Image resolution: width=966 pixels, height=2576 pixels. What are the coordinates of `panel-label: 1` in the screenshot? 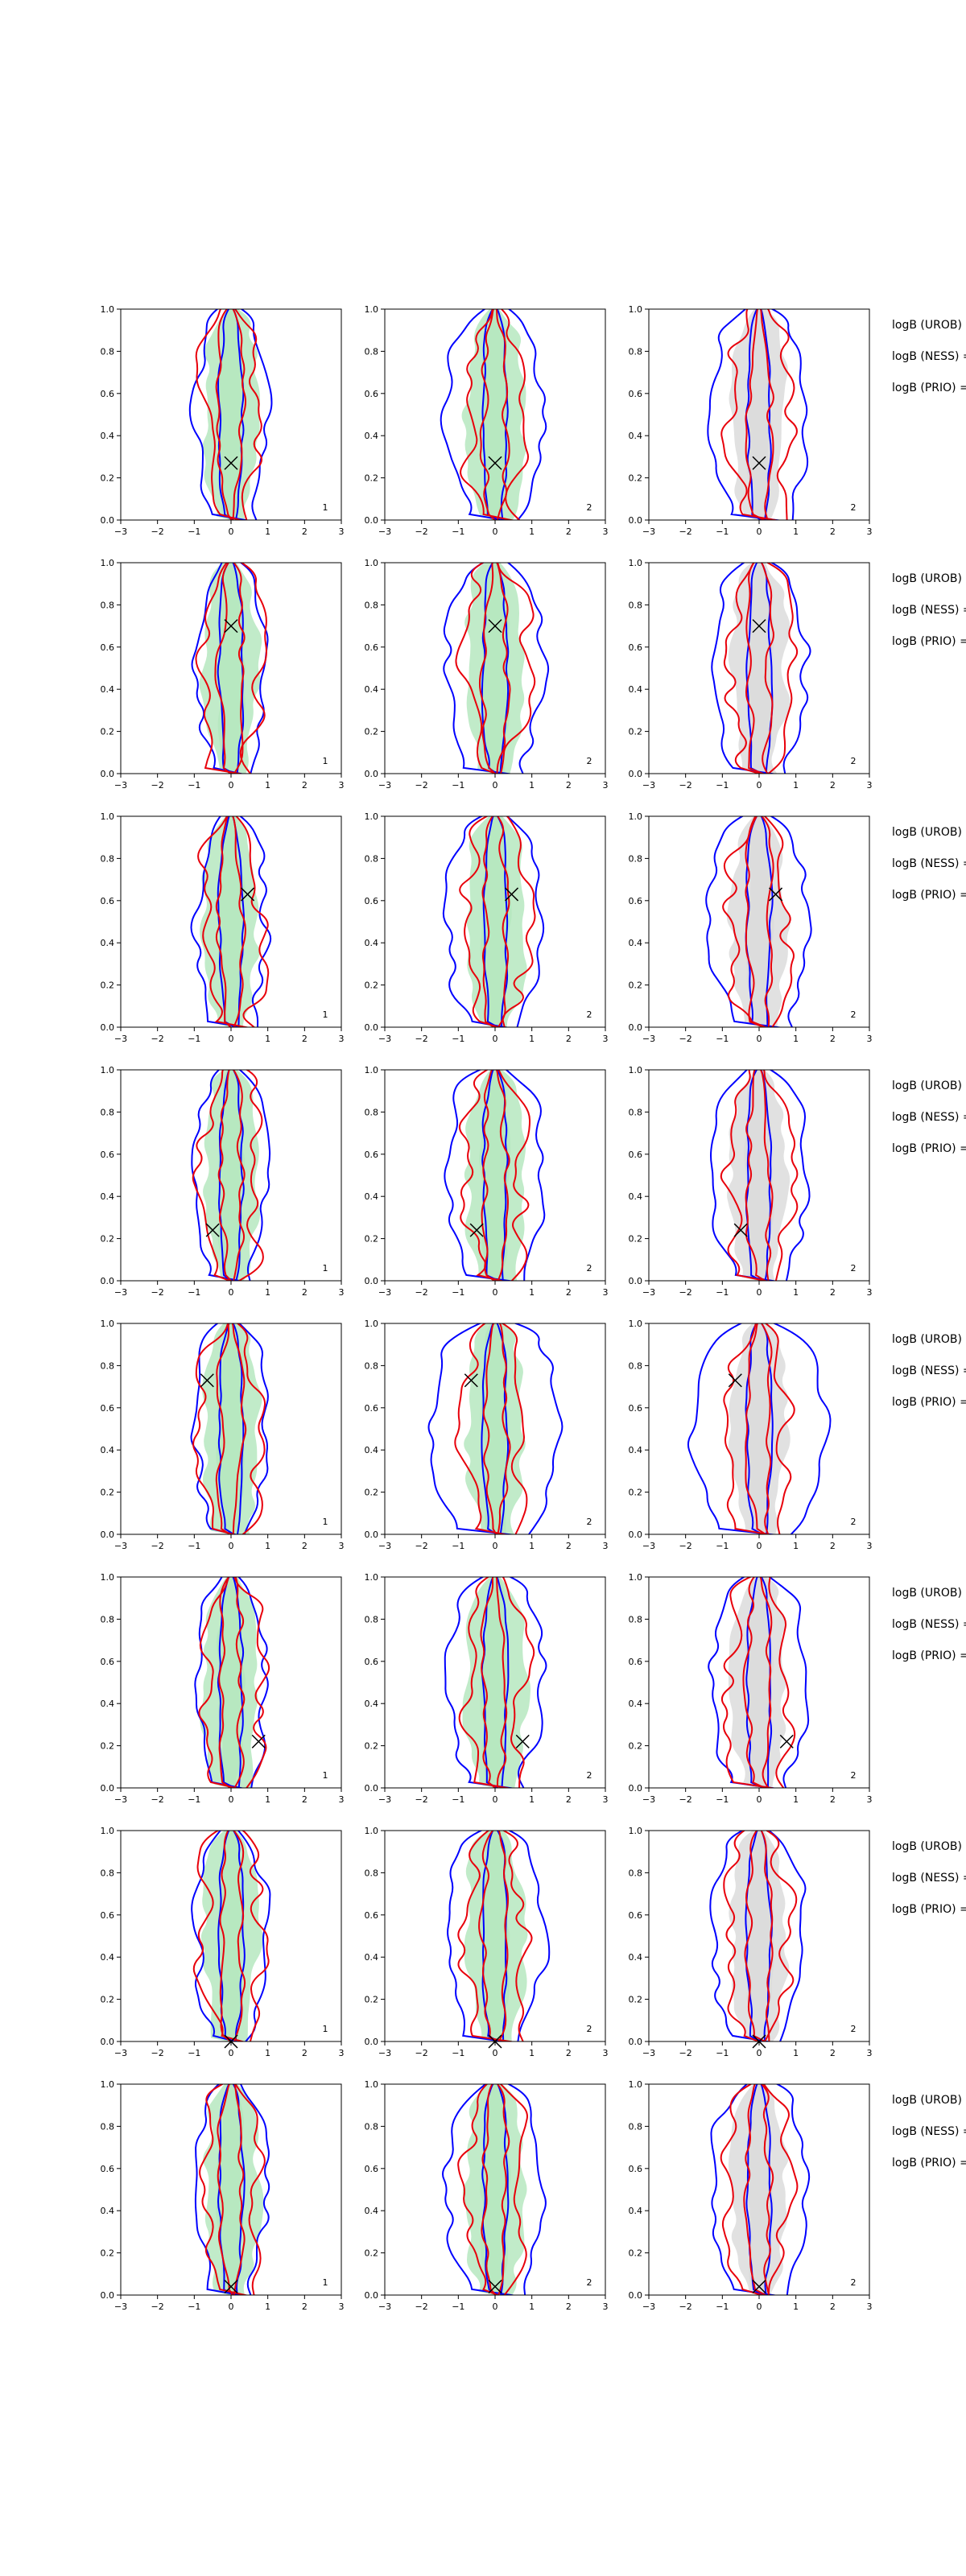 It's located at (325, 1268).